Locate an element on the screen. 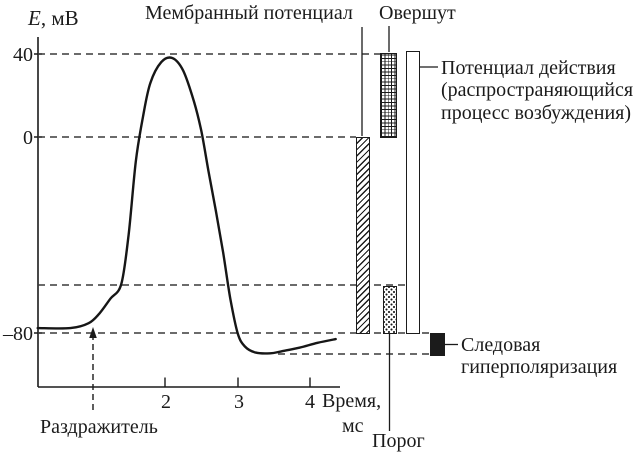 The image size is (643, 457). y-axis-symbol: E is located at coordinates (34, 18).